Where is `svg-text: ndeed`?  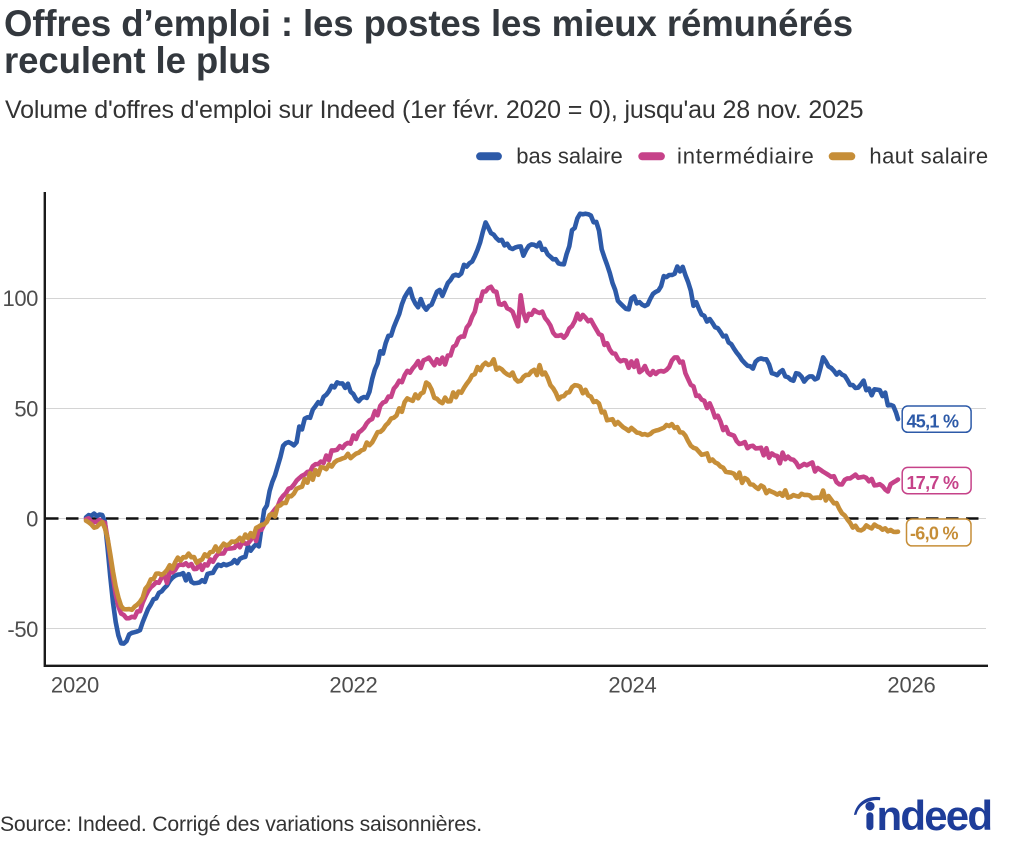 svg-text: ndeed is located at coordinates (934, 815).